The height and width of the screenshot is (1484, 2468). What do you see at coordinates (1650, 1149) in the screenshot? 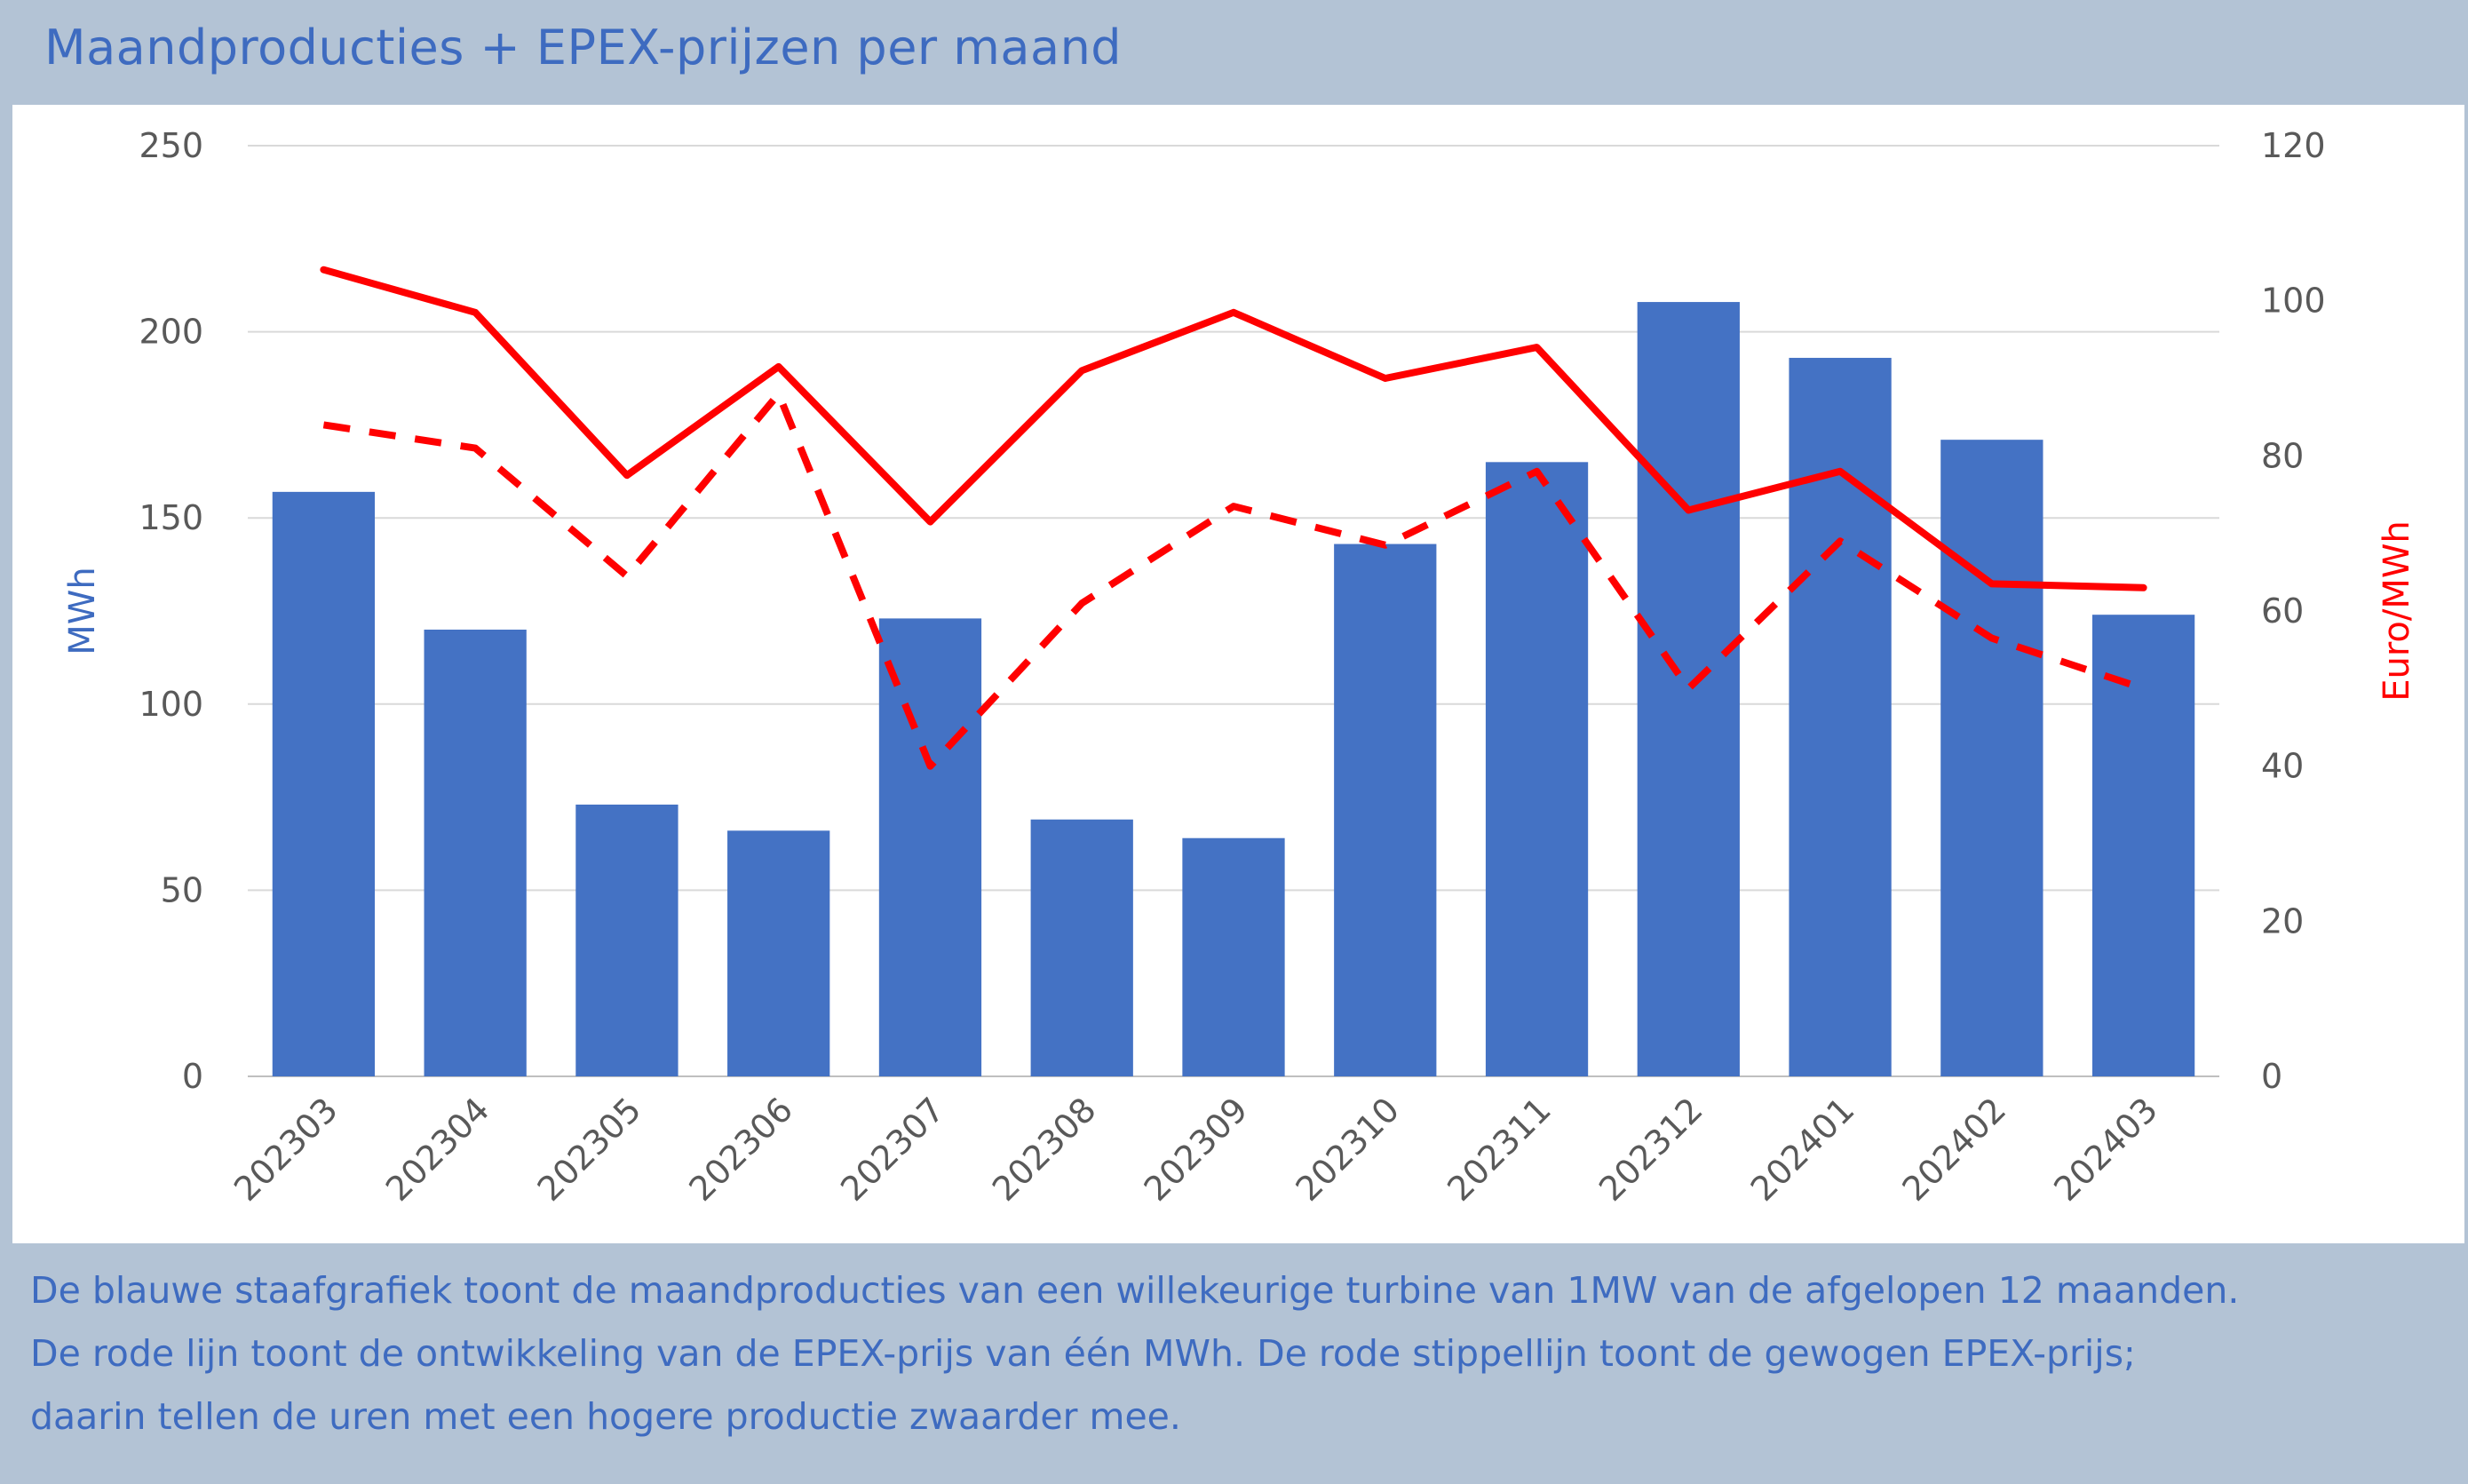
I see `x-tick-label: 202312` at bounding box center [1650, 1149].